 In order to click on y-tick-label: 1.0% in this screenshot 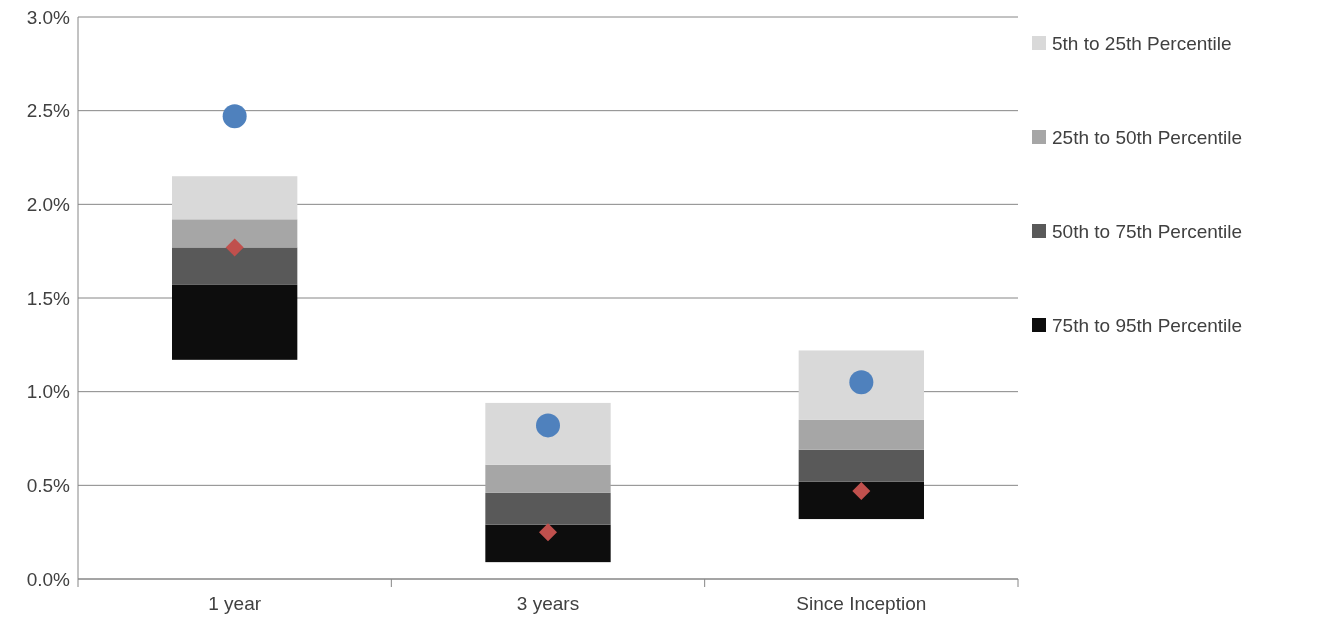, I will do `click(48, 392)`.